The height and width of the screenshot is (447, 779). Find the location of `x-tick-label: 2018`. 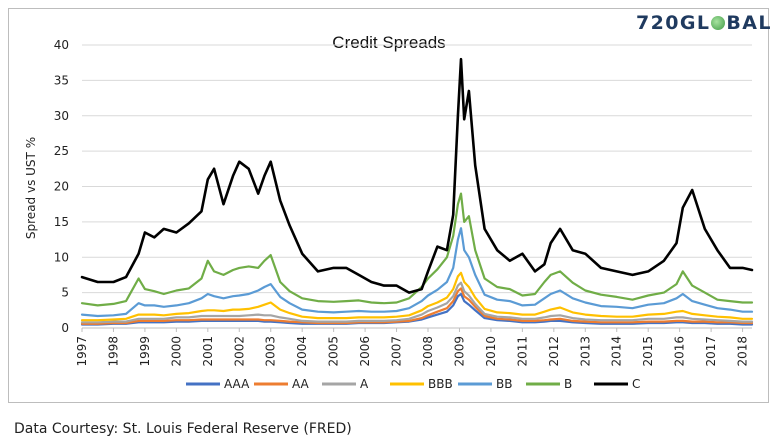

x-tick-label: 2018 is located at coordinates (743, 351).